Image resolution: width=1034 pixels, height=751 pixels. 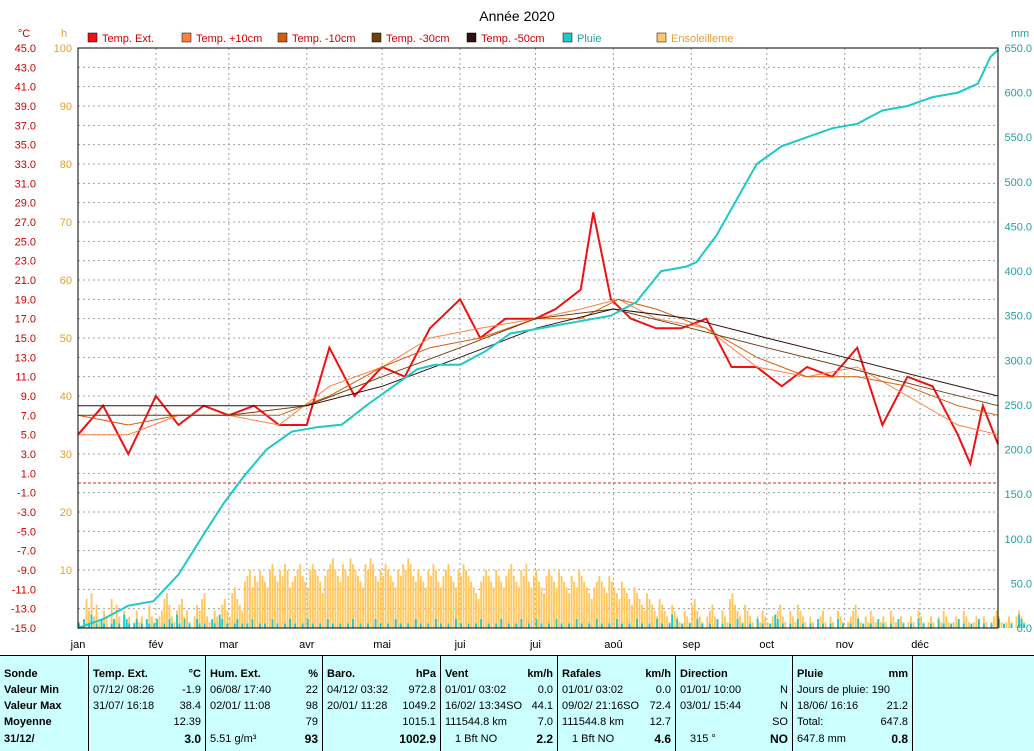 I want to click on pluie-max-dt: 18/06/ 16:16, so click(x=828, y=706).